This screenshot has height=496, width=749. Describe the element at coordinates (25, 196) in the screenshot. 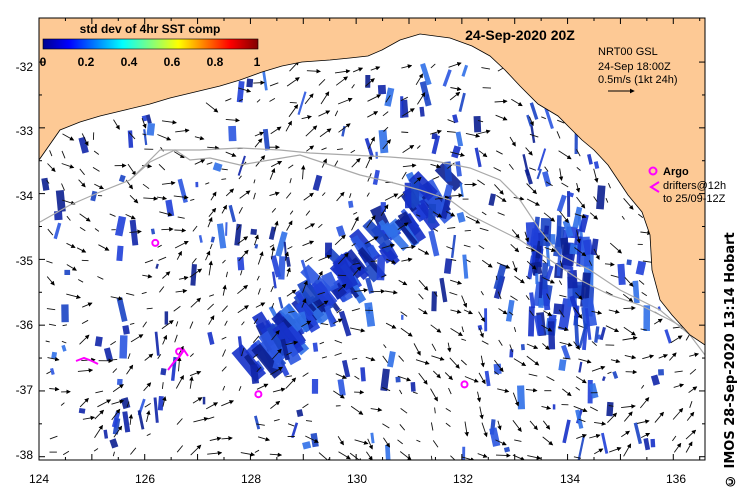

I see `lat-tick-label: -34` at that location.